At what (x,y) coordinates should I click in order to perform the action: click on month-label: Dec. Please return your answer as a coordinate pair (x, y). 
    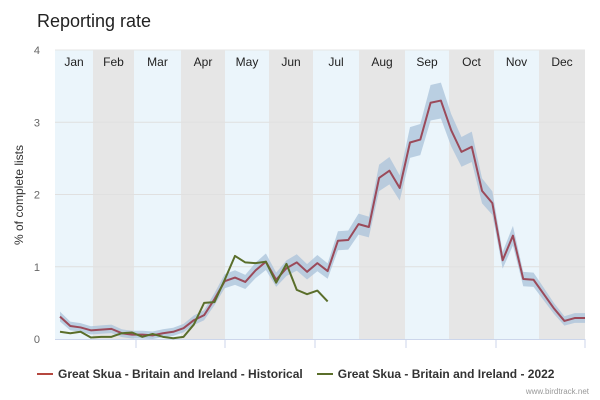
    Looking at the image, I should click on (561, 62).